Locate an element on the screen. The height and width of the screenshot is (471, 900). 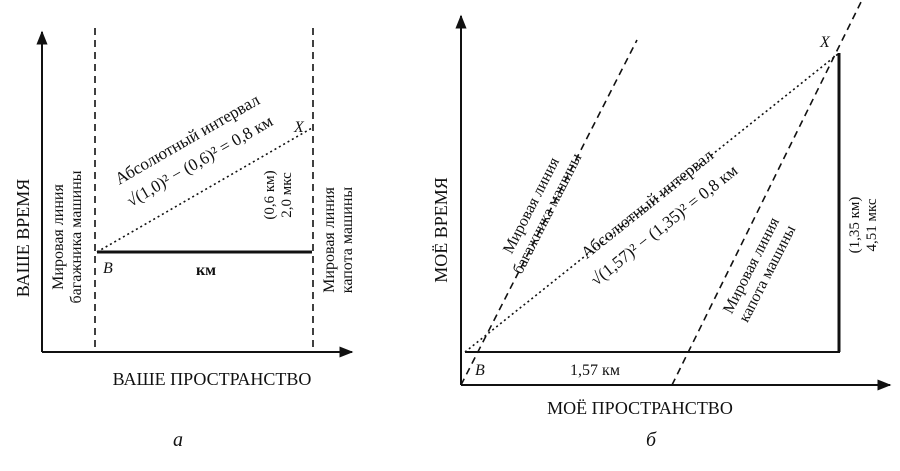
b-distance-label: 1,57 км is located at coordinates (595, 370).